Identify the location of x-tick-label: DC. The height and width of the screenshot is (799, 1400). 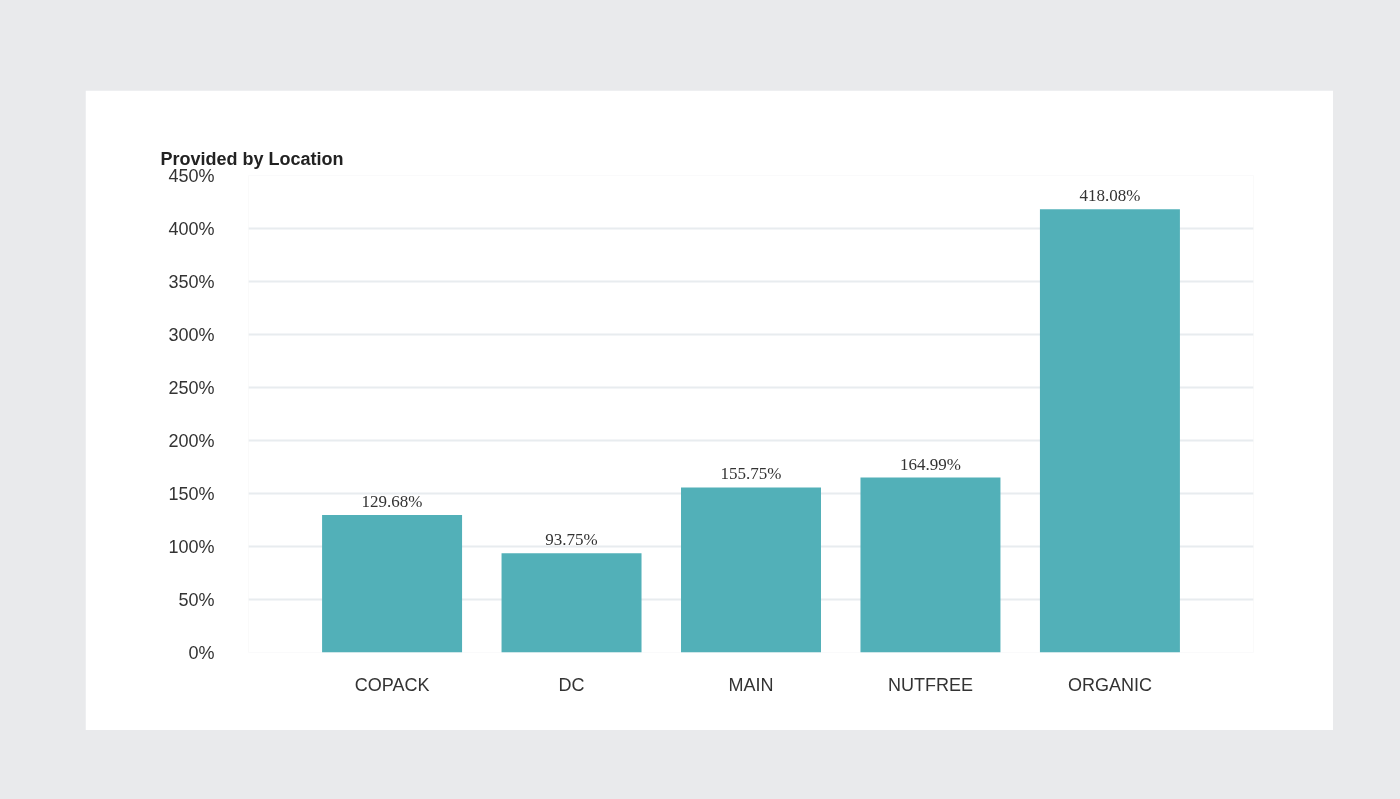
(571, 684).